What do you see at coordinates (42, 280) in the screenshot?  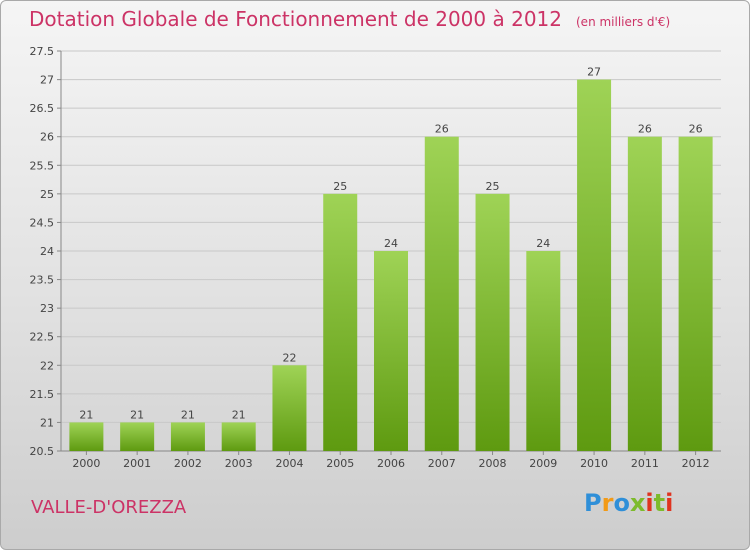 I see `y-tick-label: 23.5` at bounding box center [42, 280].